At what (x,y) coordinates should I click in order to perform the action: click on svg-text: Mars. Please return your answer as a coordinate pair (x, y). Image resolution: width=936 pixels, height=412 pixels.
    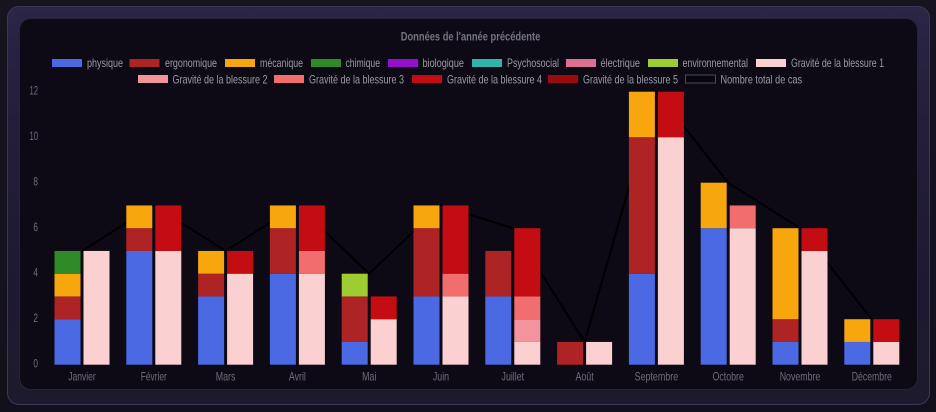
    Looking at the image, I should click on (226, 377).